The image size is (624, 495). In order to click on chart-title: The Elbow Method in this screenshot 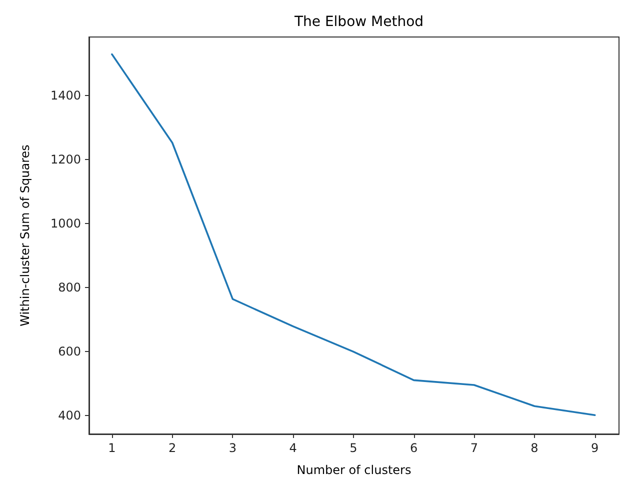, I will do `click(358, 22)`.